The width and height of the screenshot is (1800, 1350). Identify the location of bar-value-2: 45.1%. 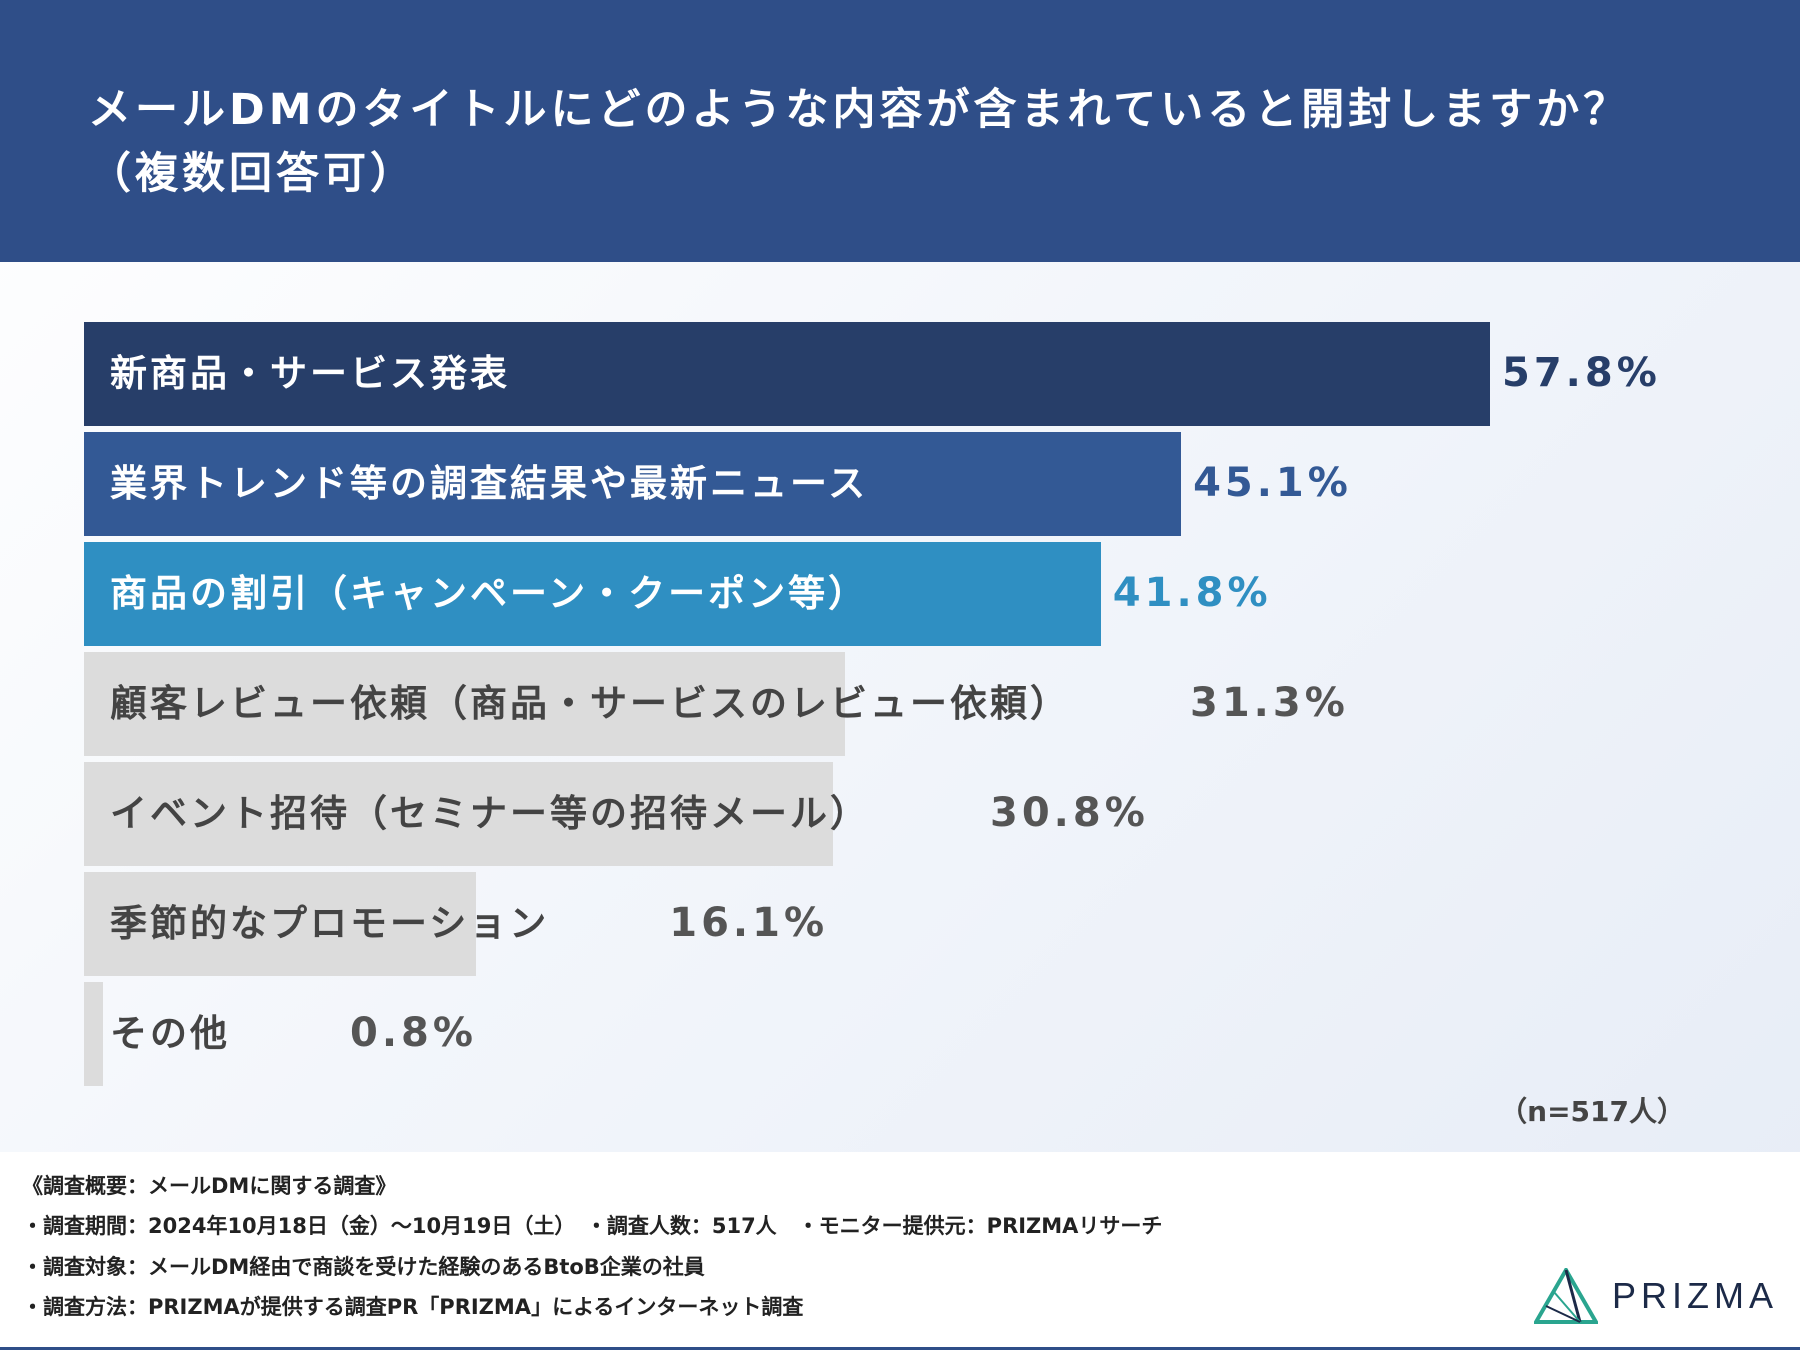
(1272, 483).